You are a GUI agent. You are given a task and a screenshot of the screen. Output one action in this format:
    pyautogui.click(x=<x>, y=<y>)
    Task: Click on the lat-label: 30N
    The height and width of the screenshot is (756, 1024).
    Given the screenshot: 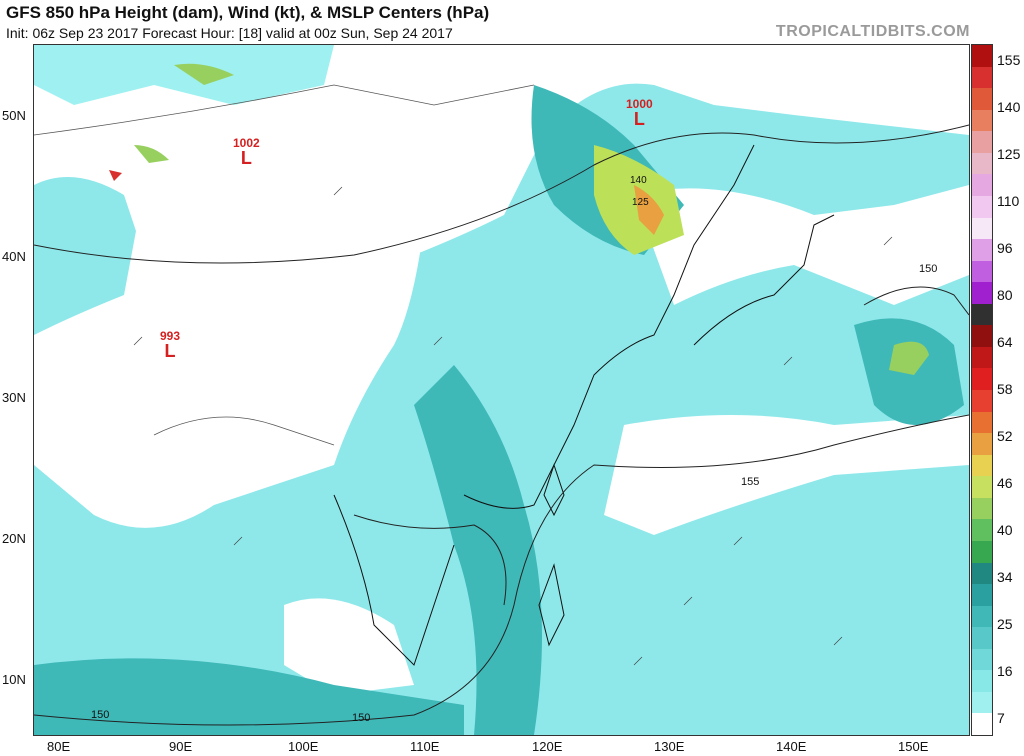 What is the action you would take?
    pyautogui.click(x=14, y=397)
    